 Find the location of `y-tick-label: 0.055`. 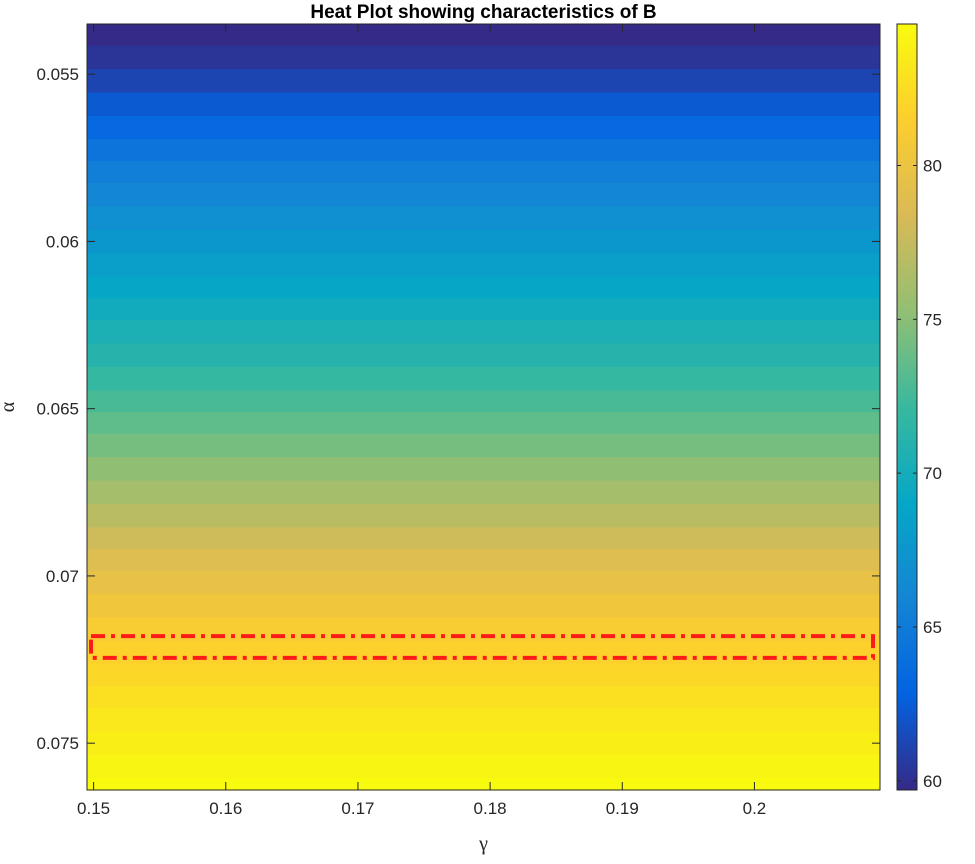

y-tick-label: 0.055 is located at coordinates (57, 74).